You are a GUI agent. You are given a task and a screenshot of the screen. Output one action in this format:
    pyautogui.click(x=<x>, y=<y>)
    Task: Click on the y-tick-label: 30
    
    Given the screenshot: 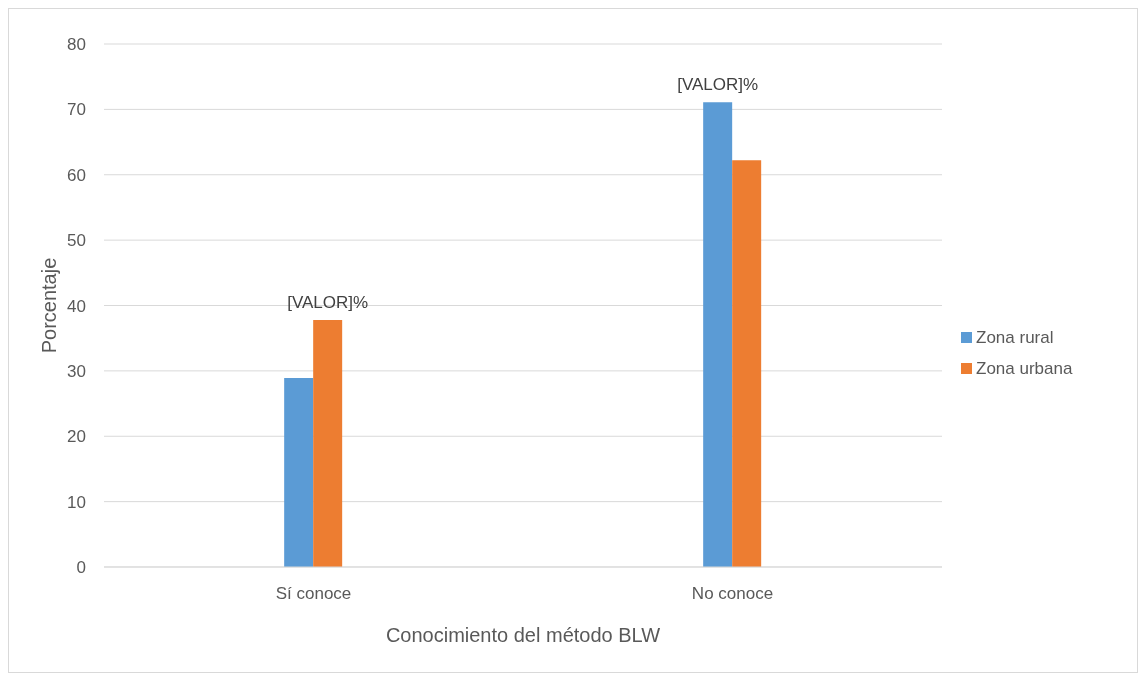 What is the action you would take?
    pyautogui.click(x=76, y=371)
    